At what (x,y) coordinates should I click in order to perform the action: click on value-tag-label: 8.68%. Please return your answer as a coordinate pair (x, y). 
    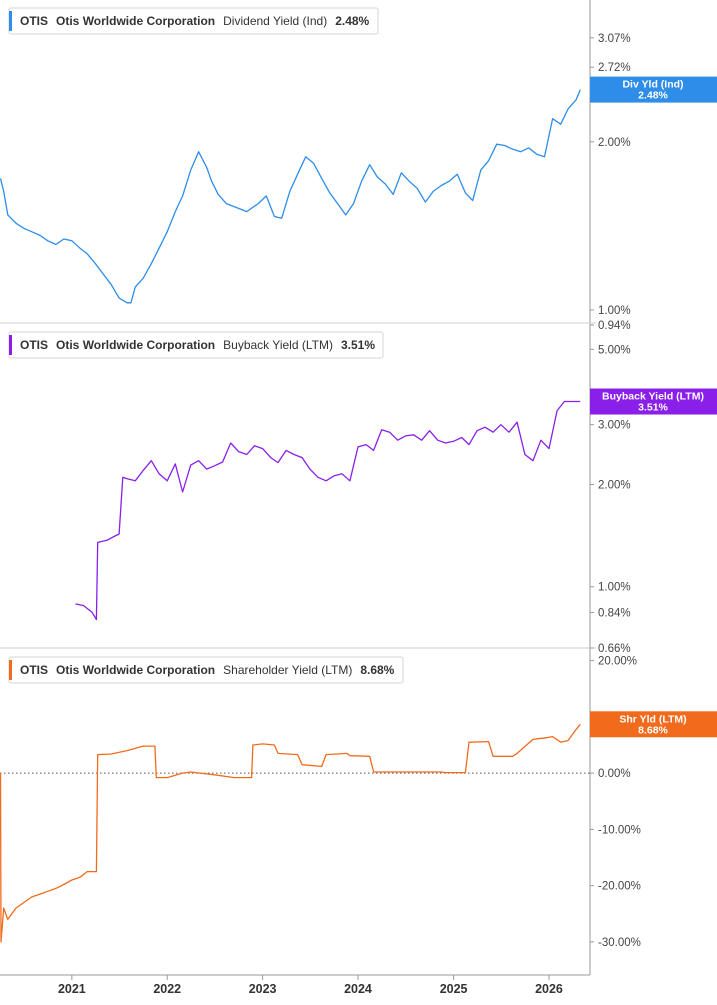
    Looking at the image, I should click on (653, 730).